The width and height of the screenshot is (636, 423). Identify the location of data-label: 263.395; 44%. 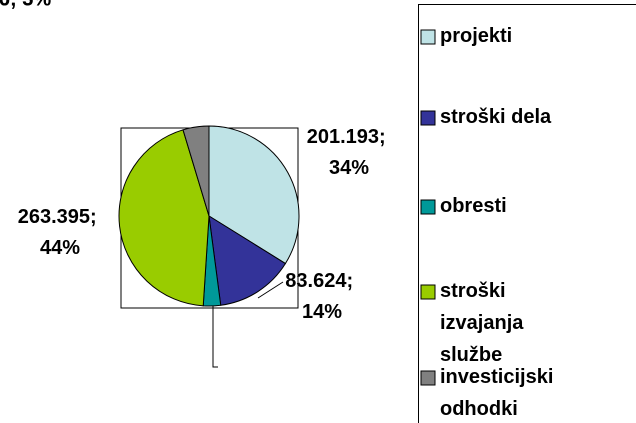
(60, 232).